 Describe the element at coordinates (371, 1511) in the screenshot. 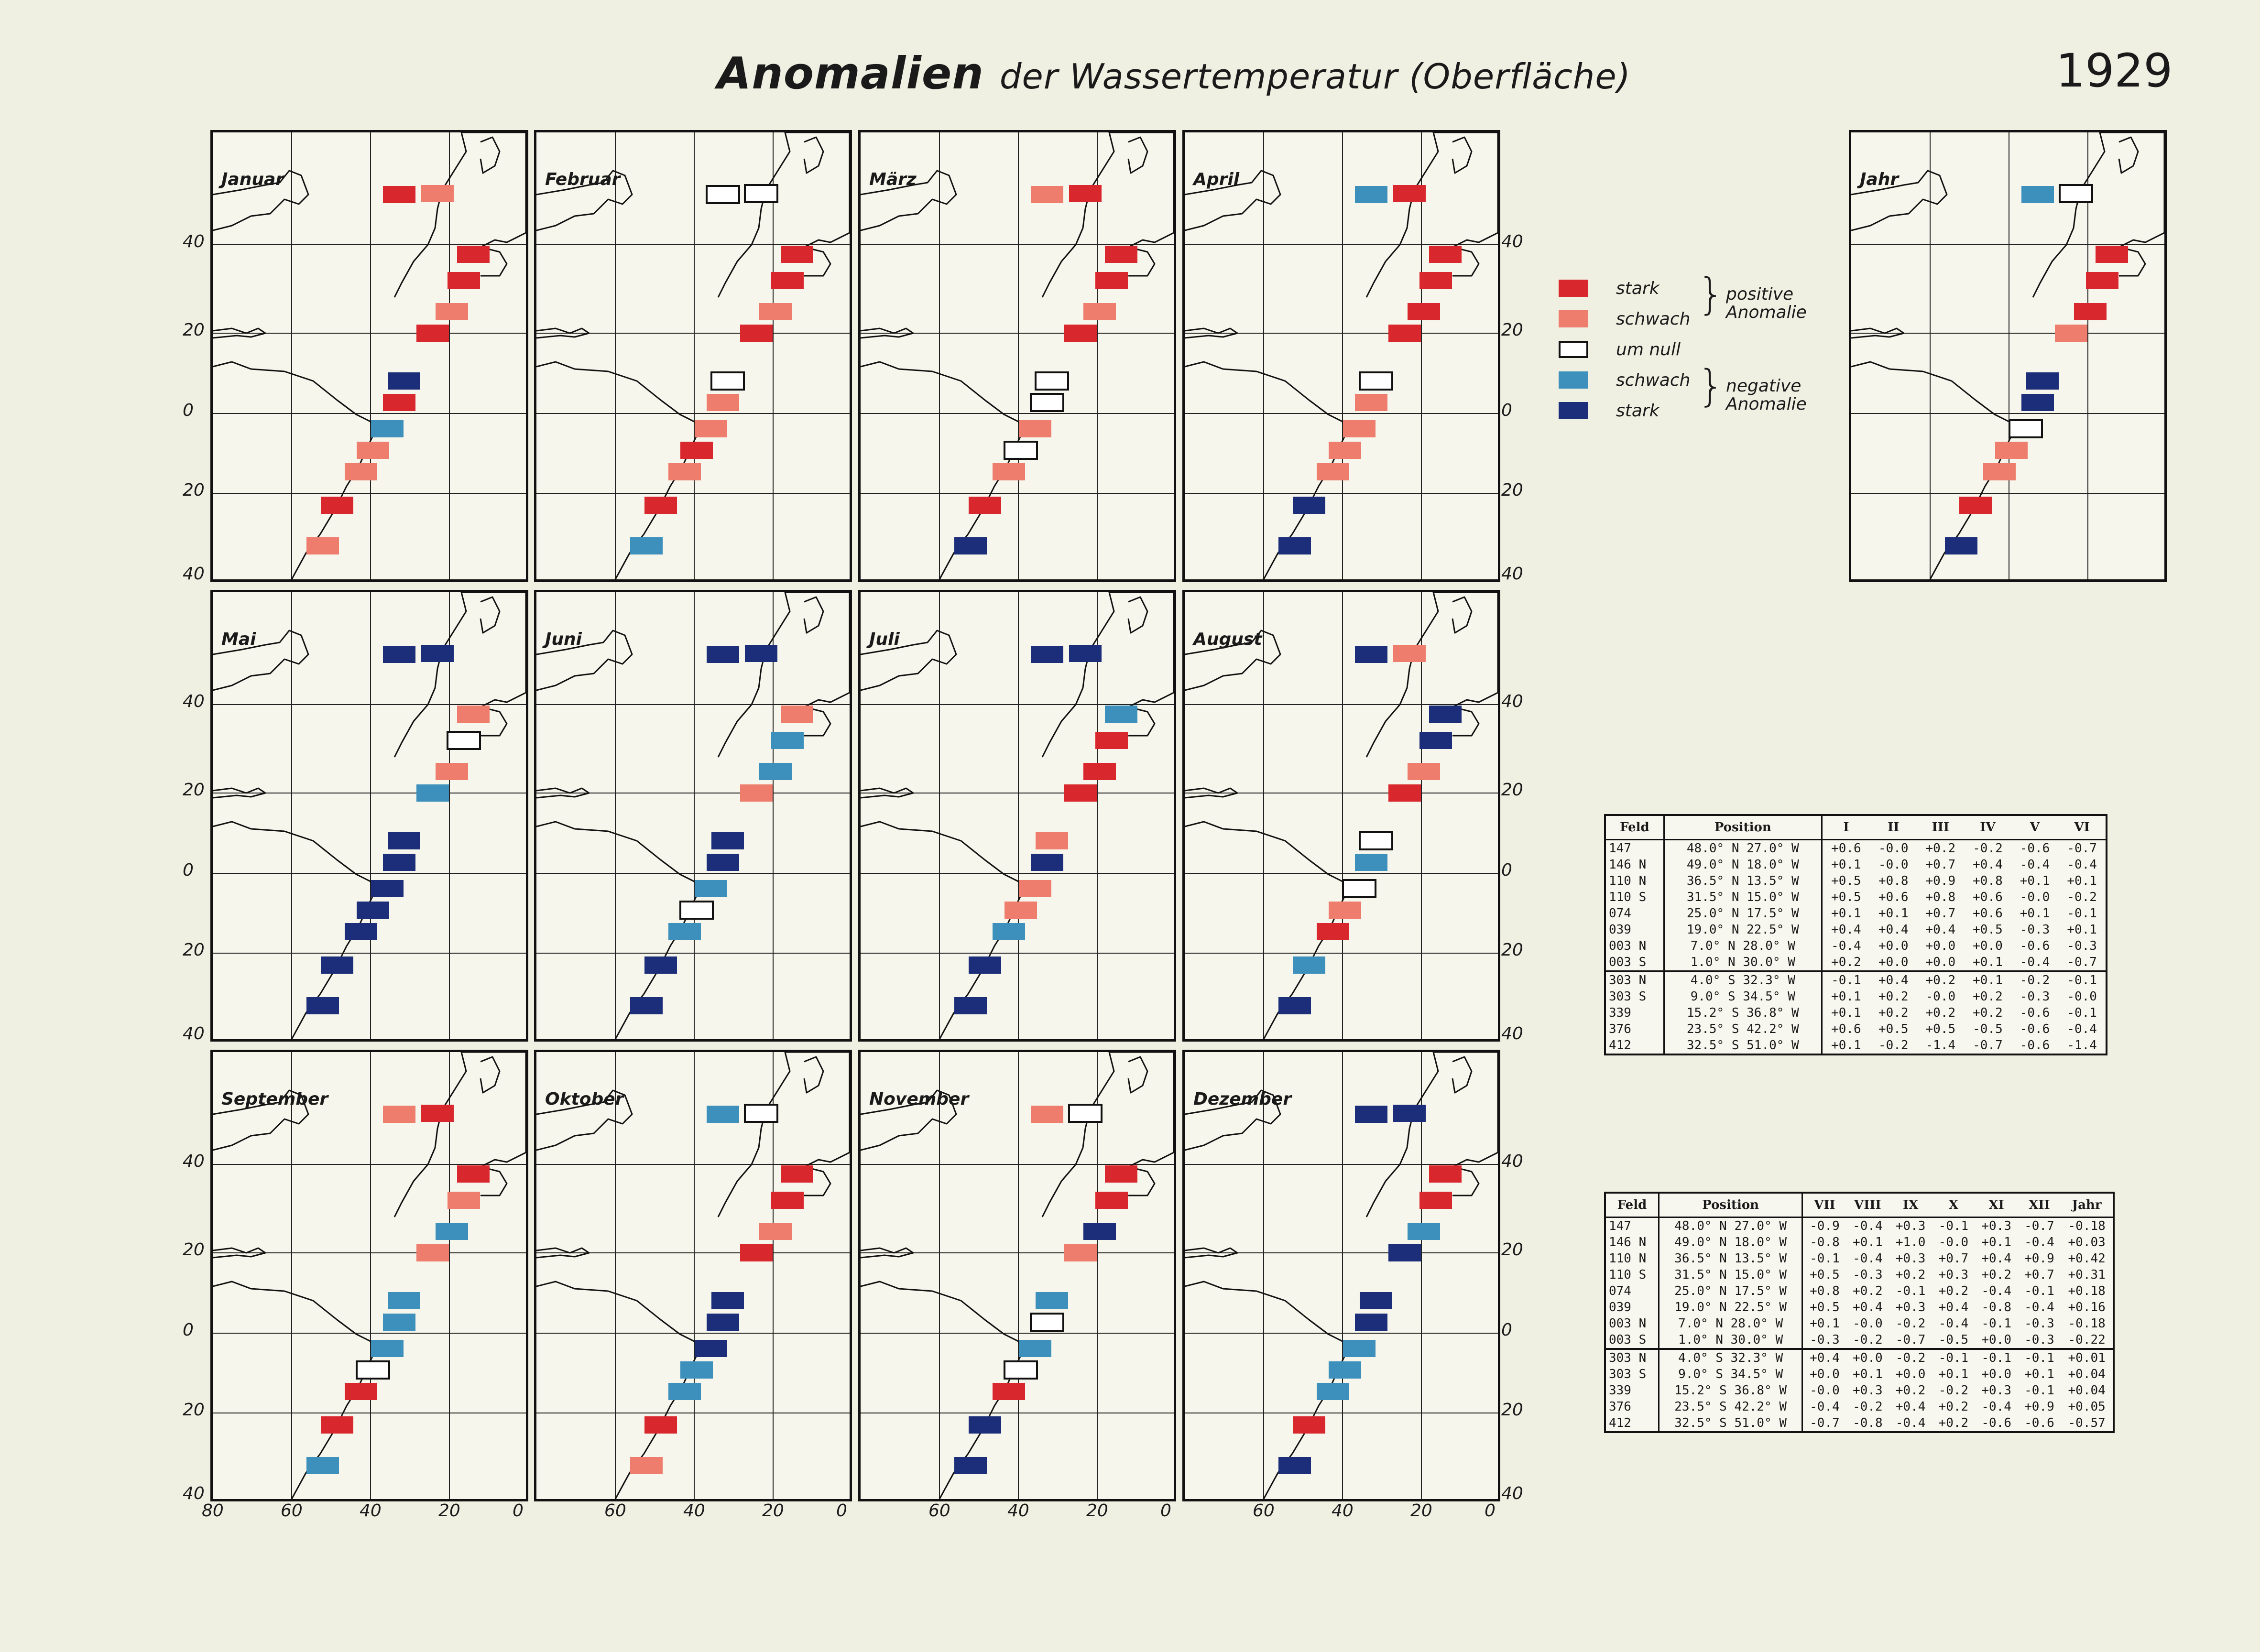

I see `longitude-label: 40` at that location.